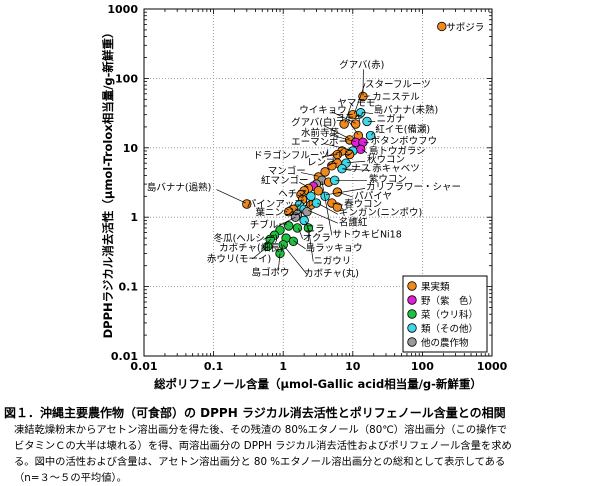 Image resolution: width=606 pixels, height=486 pixels. What do you see at coordinates (331, 273) in the screenshot?
I see `point-label: カボチャ(丸)` at bounding box center [331, 273].